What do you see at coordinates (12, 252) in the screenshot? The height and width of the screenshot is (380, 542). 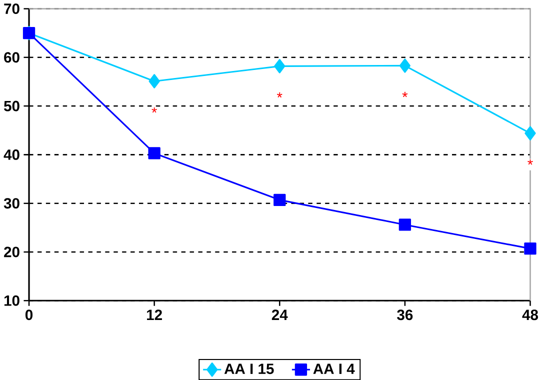 I see `y-tick-label: 20` at bounding box center [12, 252].